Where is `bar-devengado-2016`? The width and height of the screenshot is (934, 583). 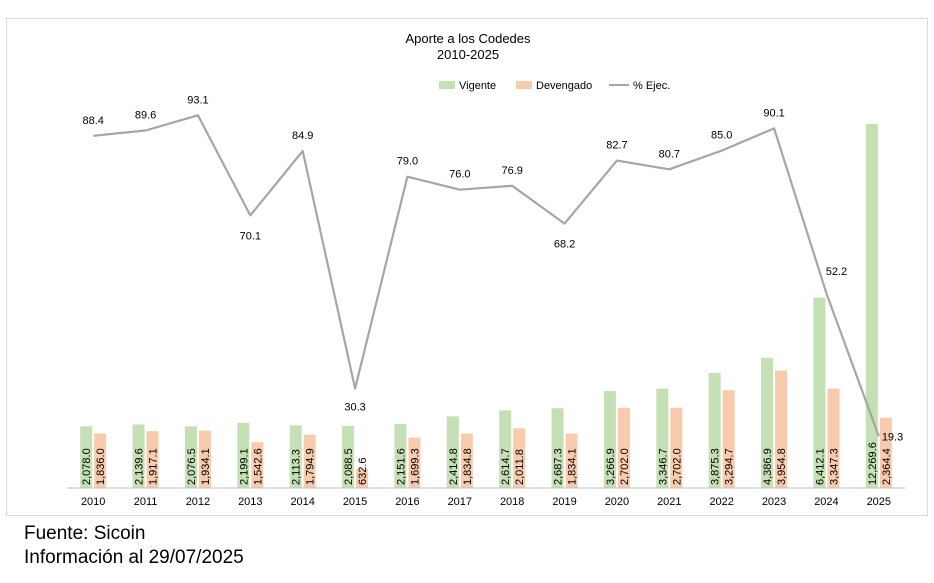
bar-devengado-2016 is located at coordinates (414, 462).